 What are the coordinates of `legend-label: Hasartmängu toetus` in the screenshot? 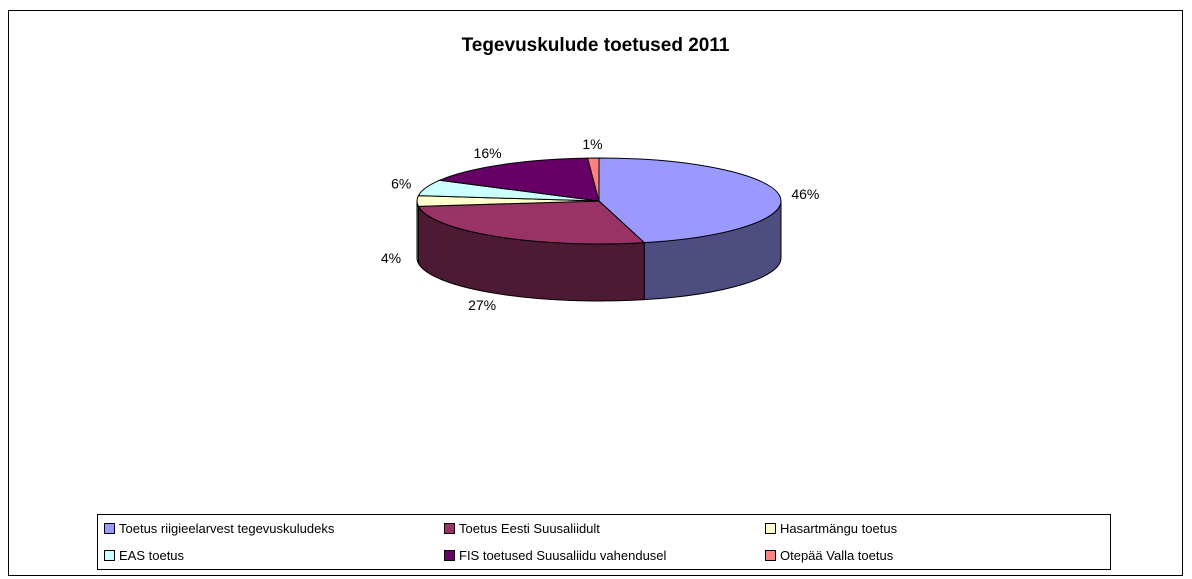 It's located at (839, 528).